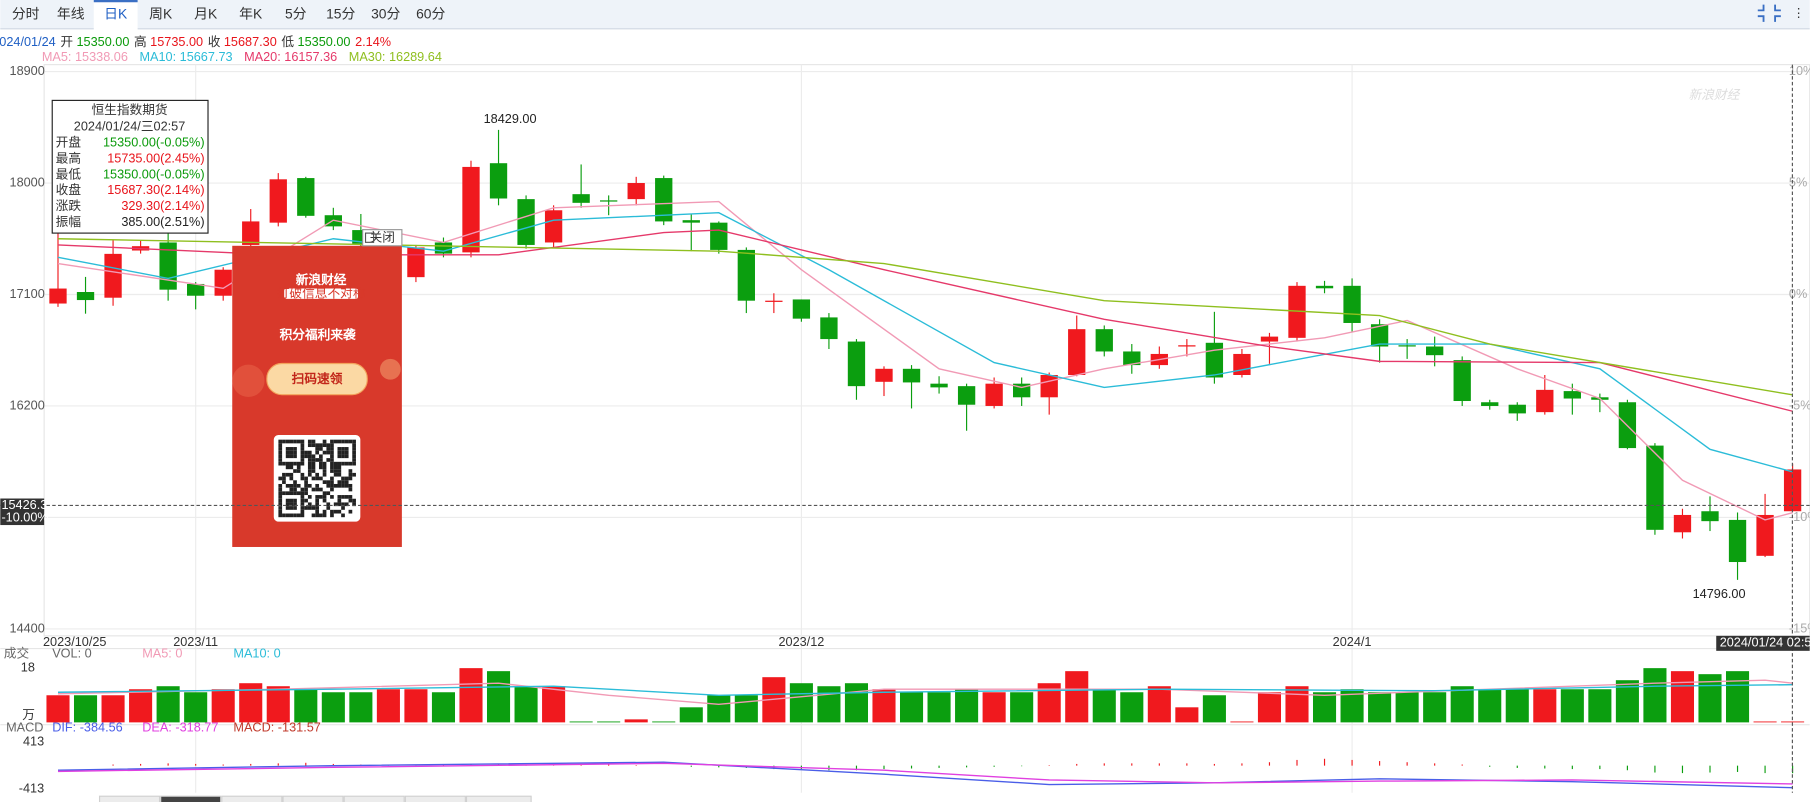 The height and width of the screenshot is (802, 1810). I want to click on y-tick-label: 17100, so click(27, 294).